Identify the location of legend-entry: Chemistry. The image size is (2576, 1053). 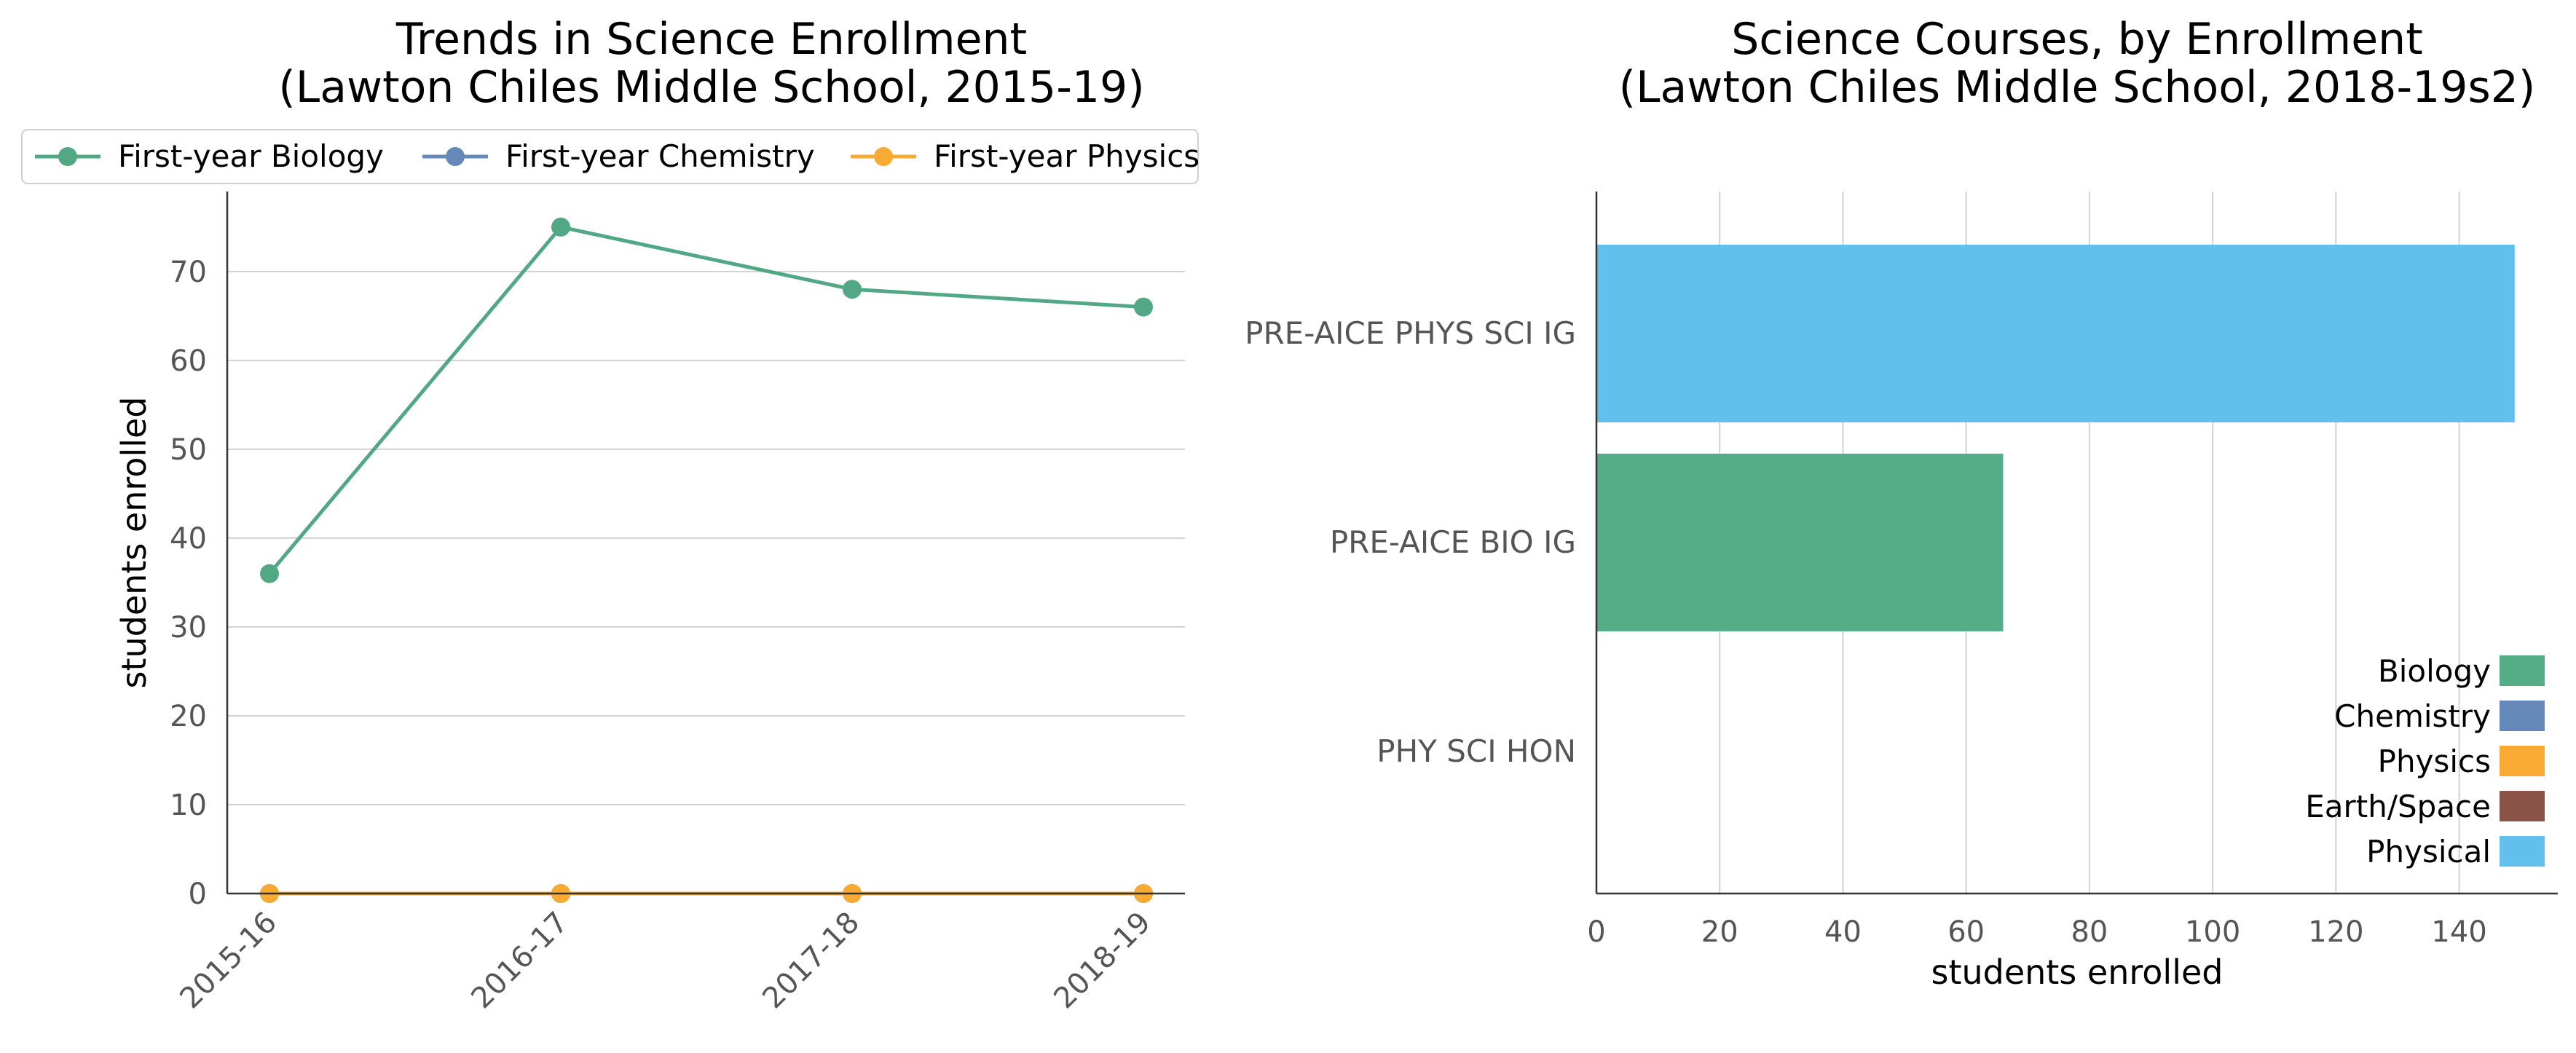
(2439, 716).